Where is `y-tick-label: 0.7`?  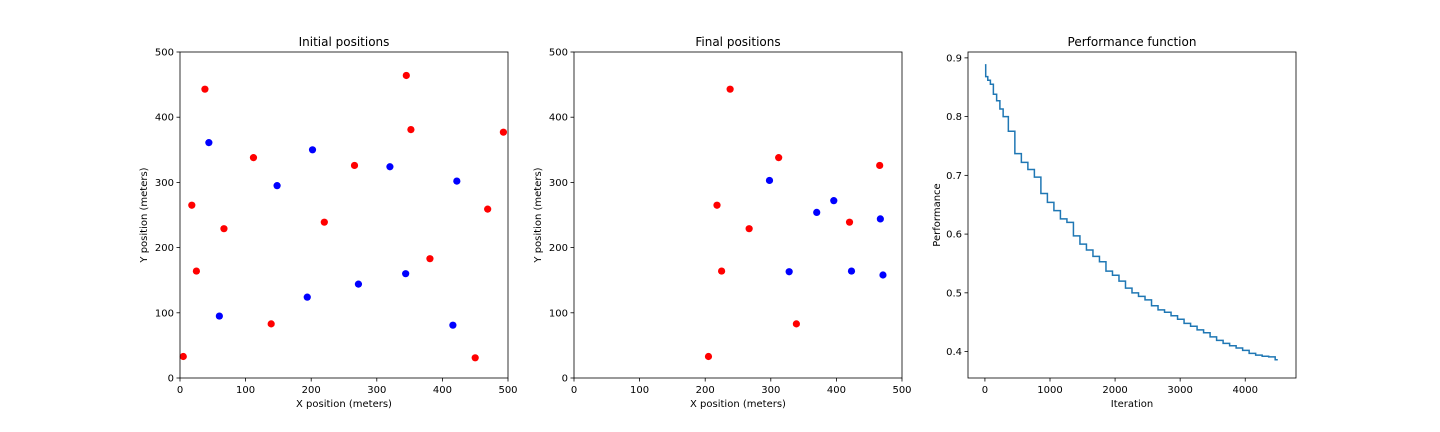 y-tick-label: 0.7 is located at coordinates (954, 176).